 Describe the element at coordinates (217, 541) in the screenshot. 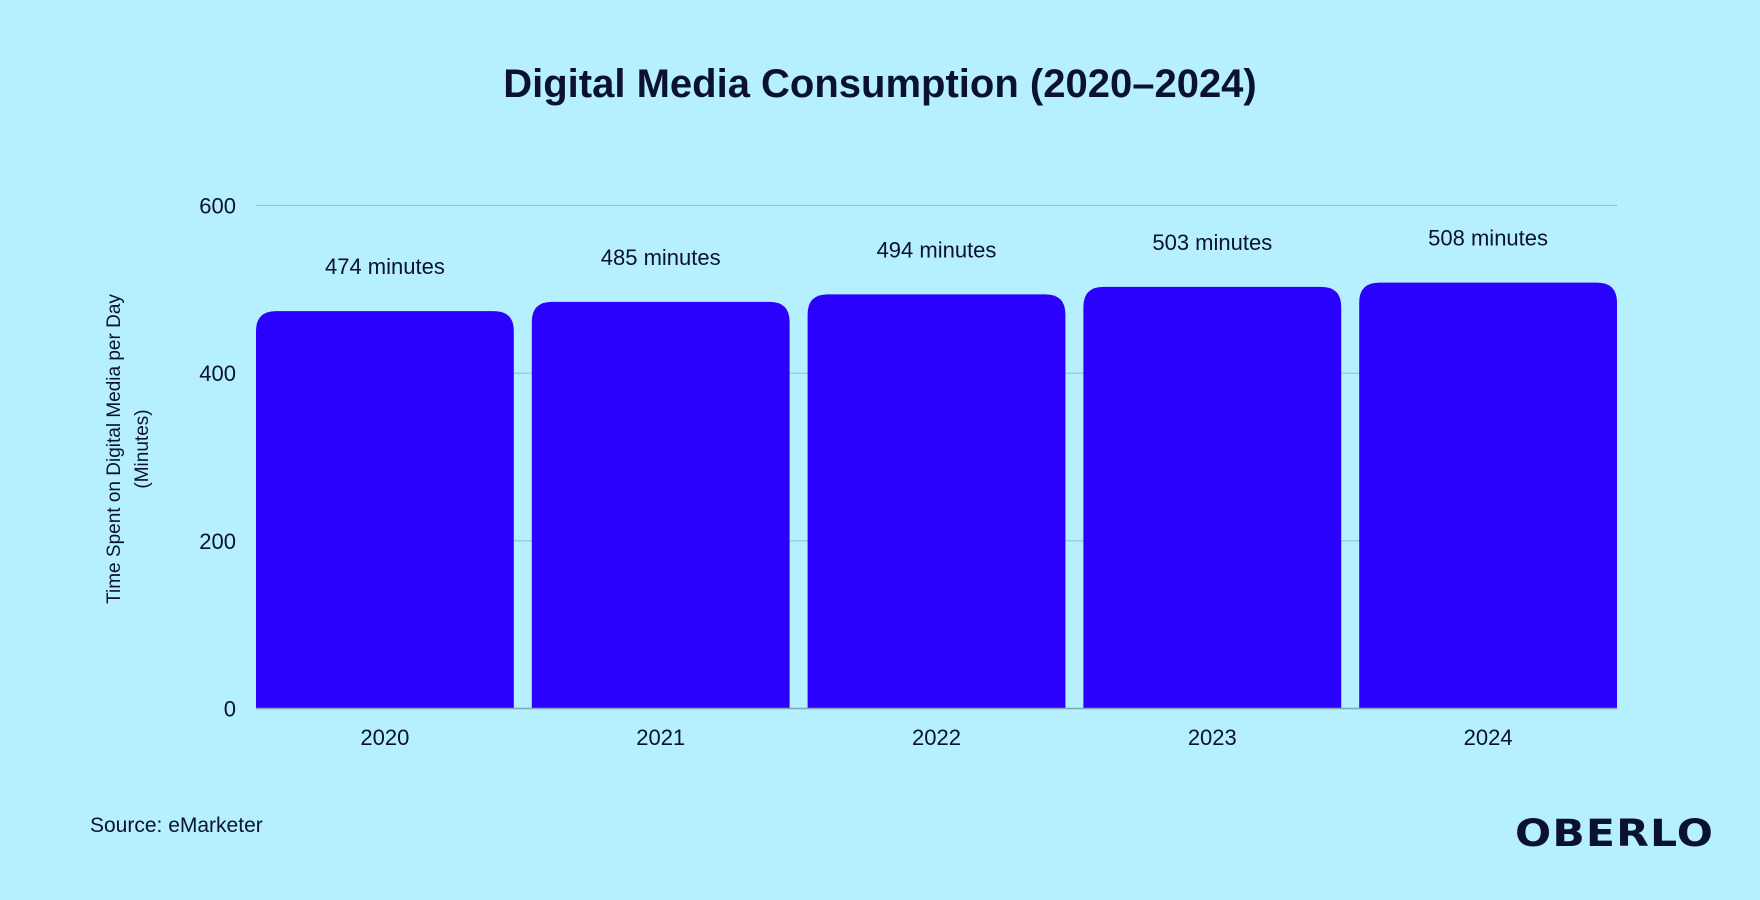

I see `y-tick-label: 200` at that location.